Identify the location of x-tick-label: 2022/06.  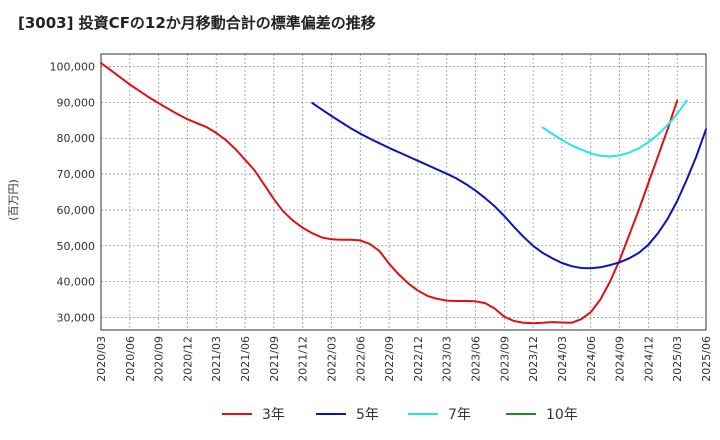
(360, 359).